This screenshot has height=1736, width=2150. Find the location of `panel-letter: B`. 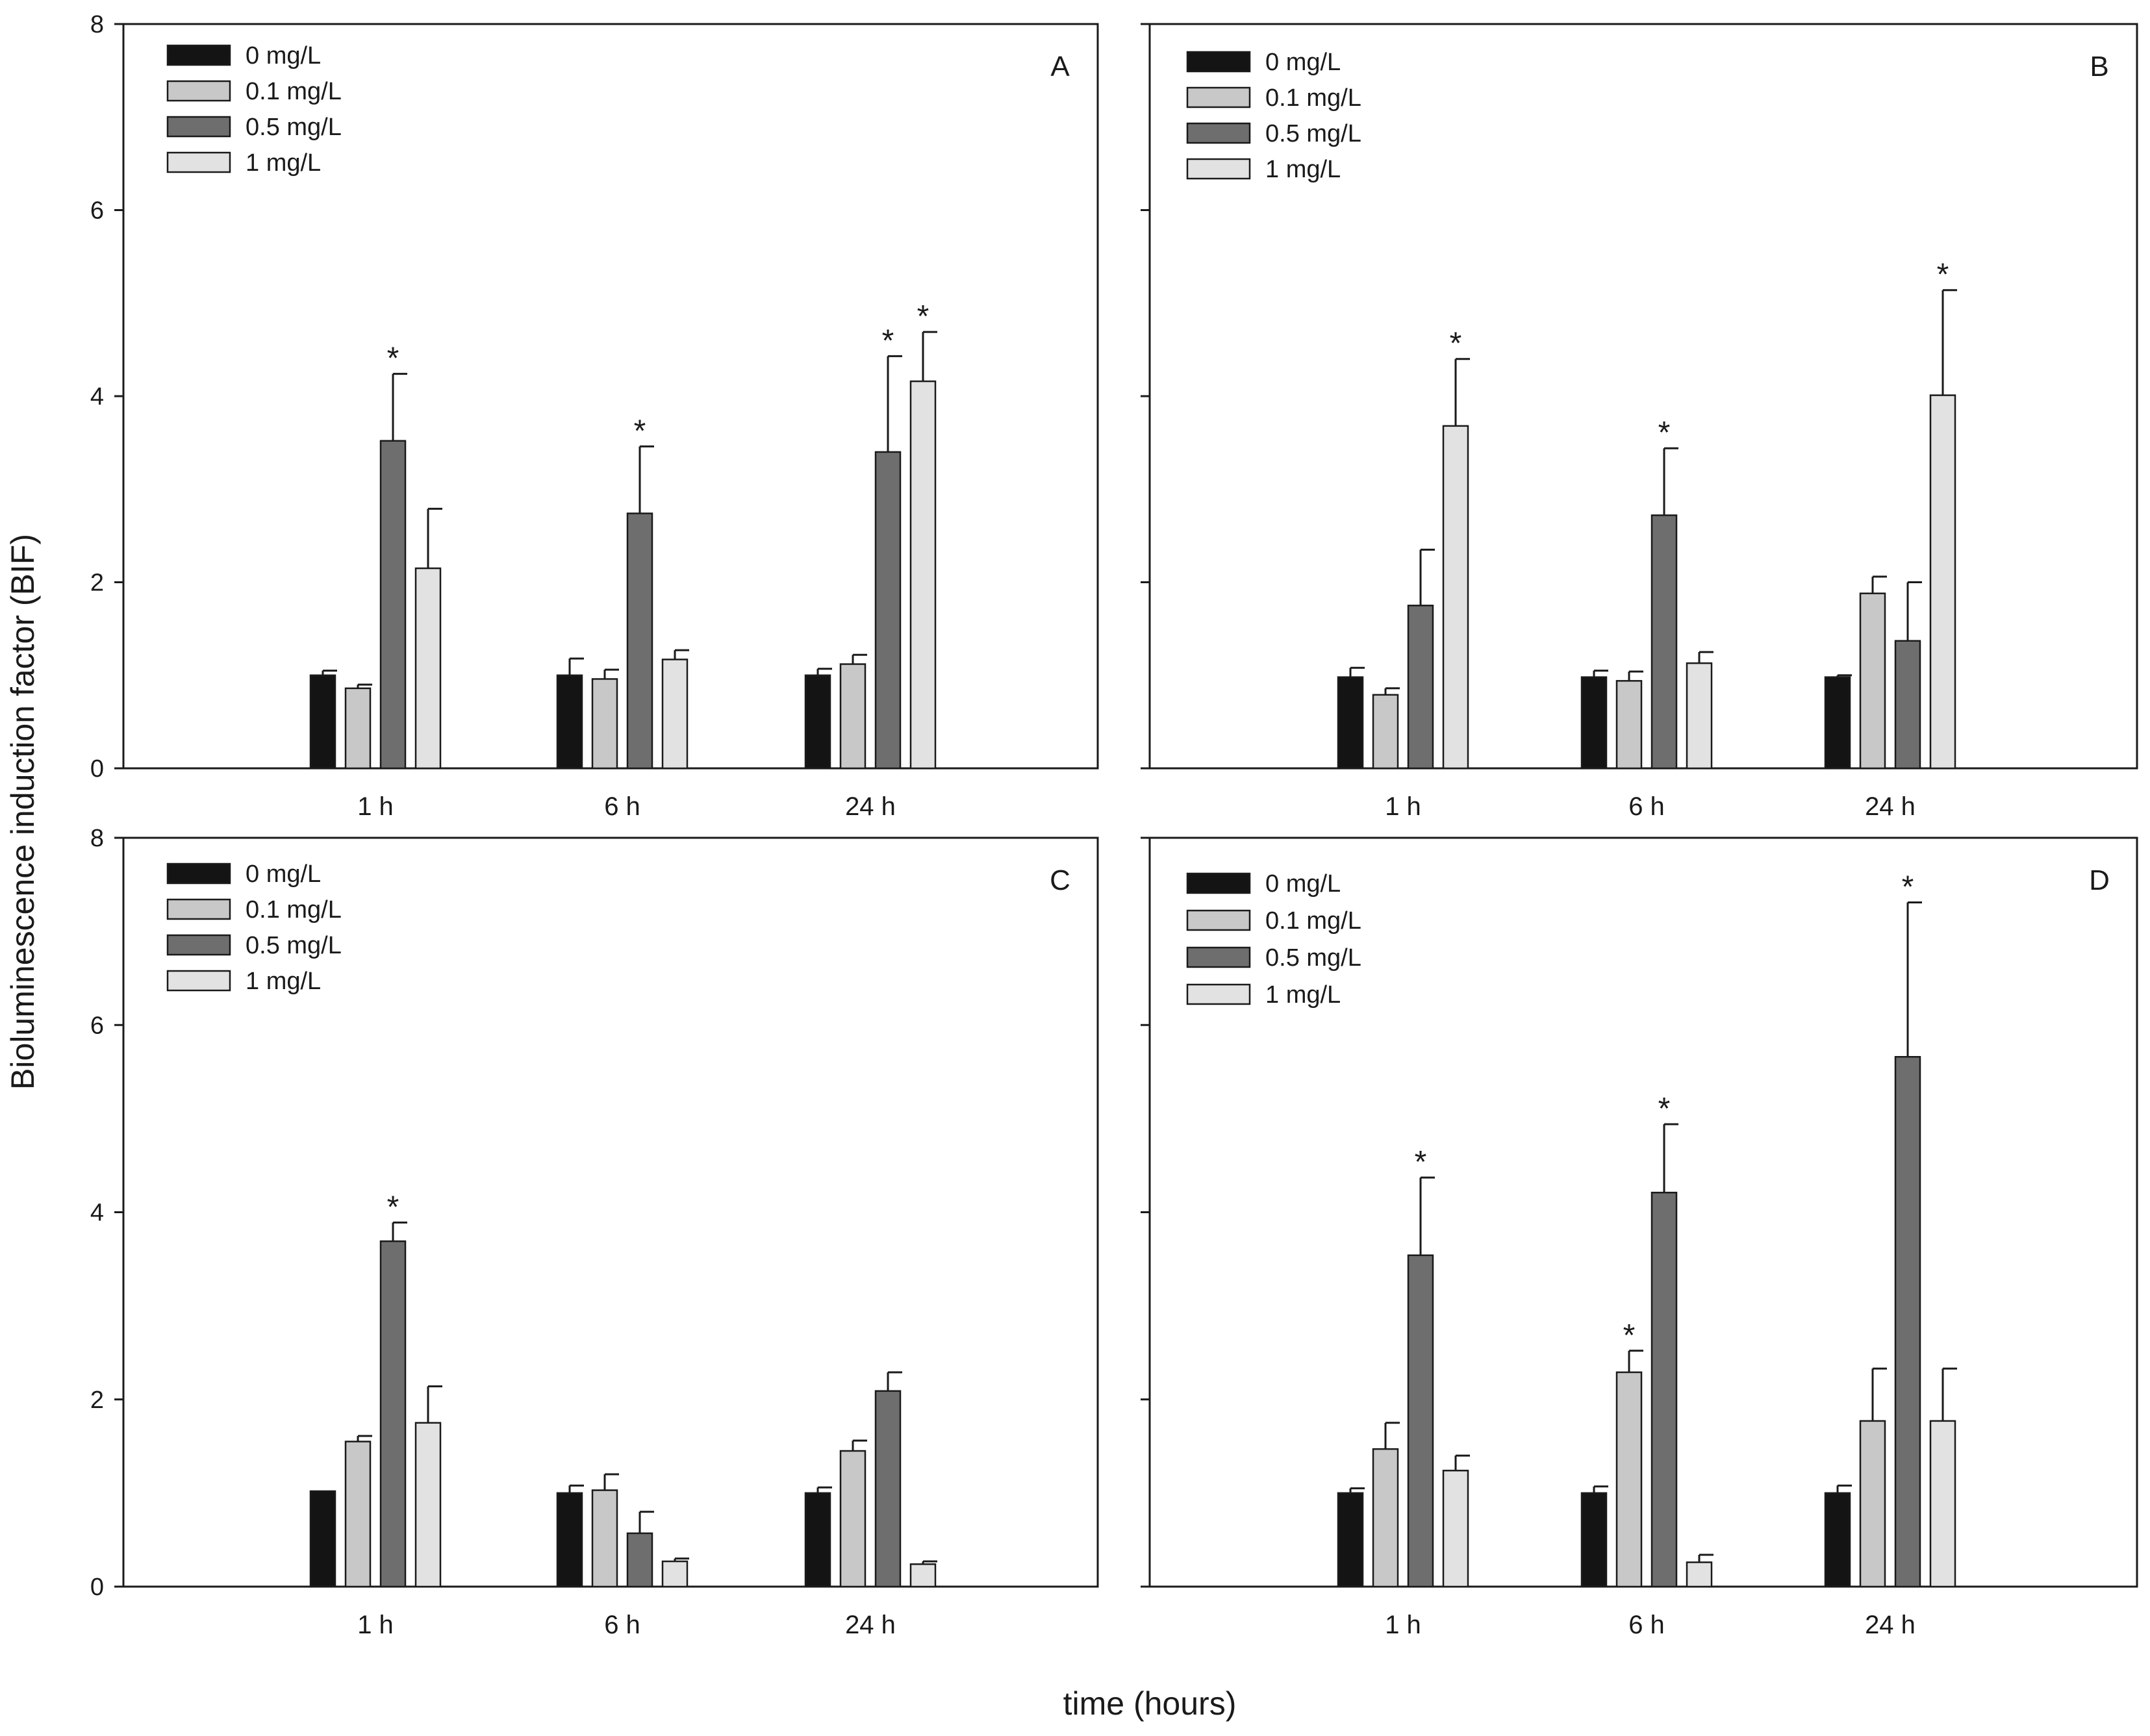

panel-letter: B is located at coordinates (2099, 66).